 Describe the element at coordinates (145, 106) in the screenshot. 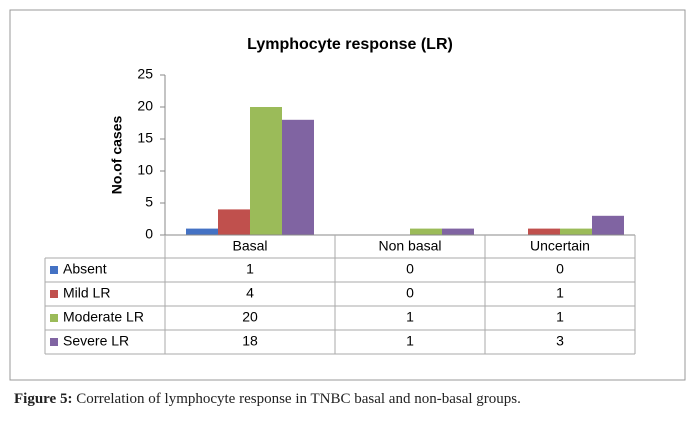

I see `y-tick-label: 20` at that location.